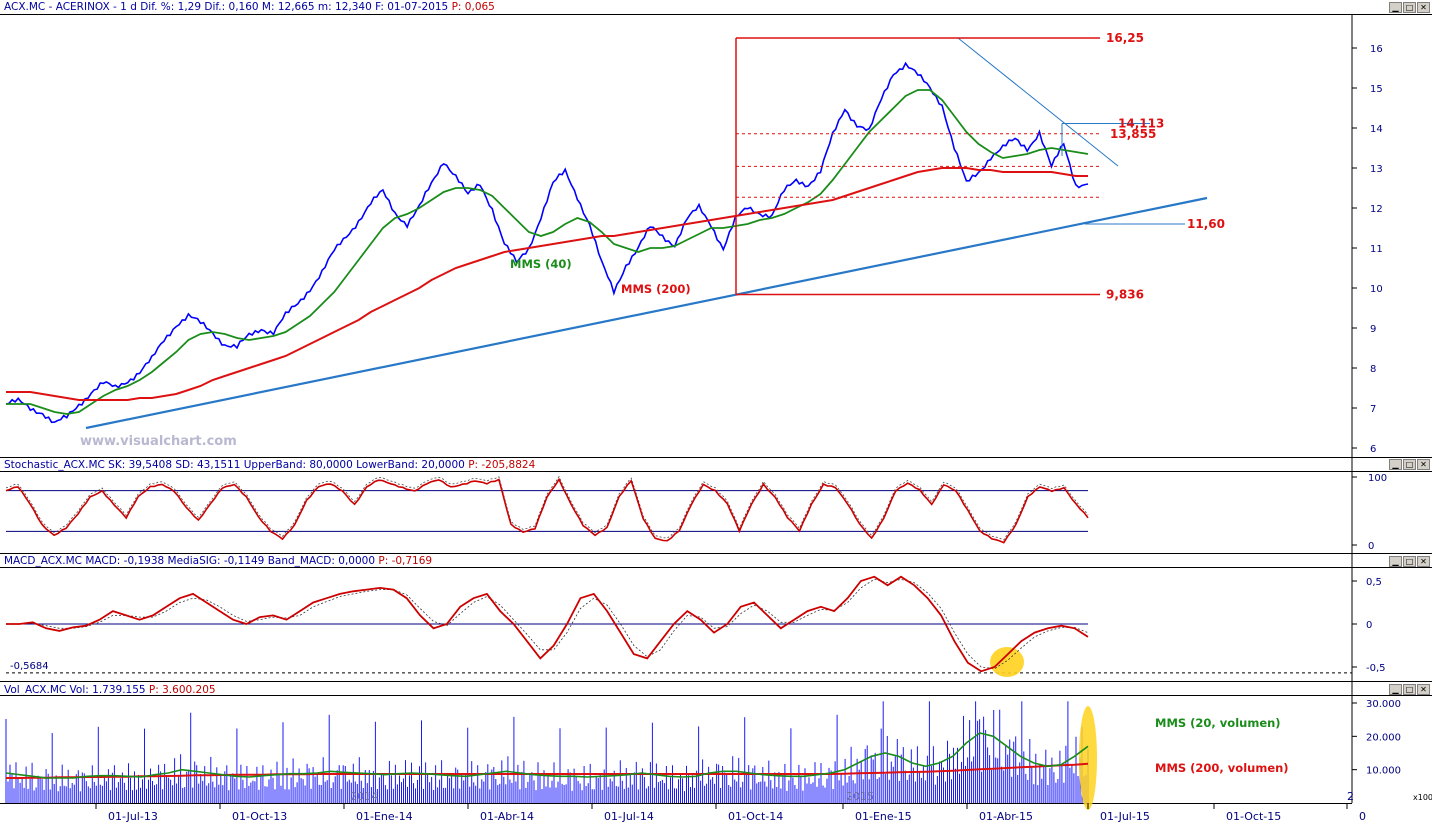 This screenshot has height=823, width=1432. What do you see at coordinates (75, 690) in the screenshot?
I see `volume-header-label: Vol_ACX.MC Vol: 1.739.155` at bounding box center [75, 690].